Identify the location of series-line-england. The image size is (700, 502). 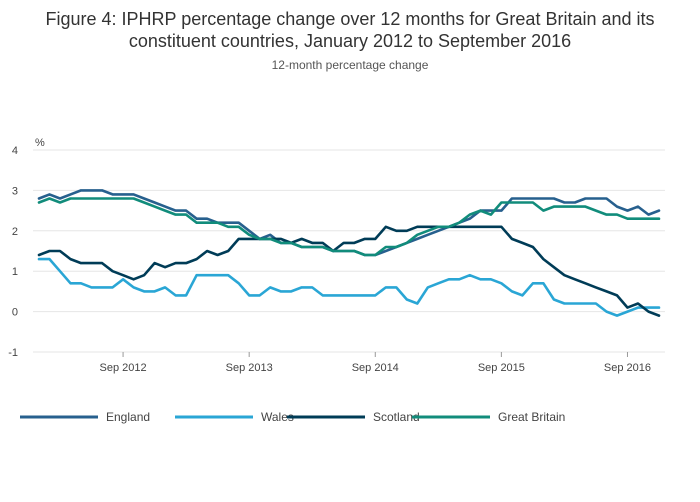
(349, 223).